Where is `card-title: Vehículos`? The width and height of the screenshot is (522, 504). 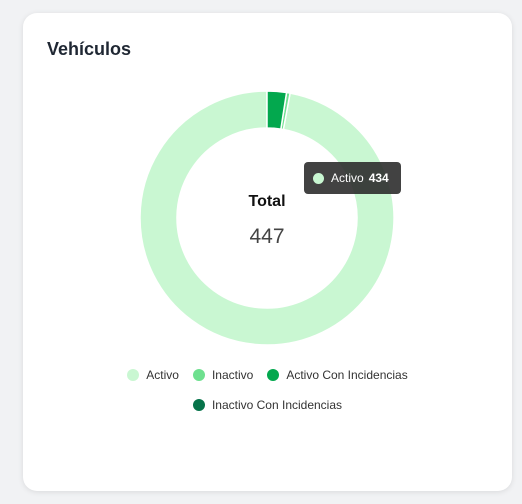 card-title: Vehículos is located at coordinates (89, 49).